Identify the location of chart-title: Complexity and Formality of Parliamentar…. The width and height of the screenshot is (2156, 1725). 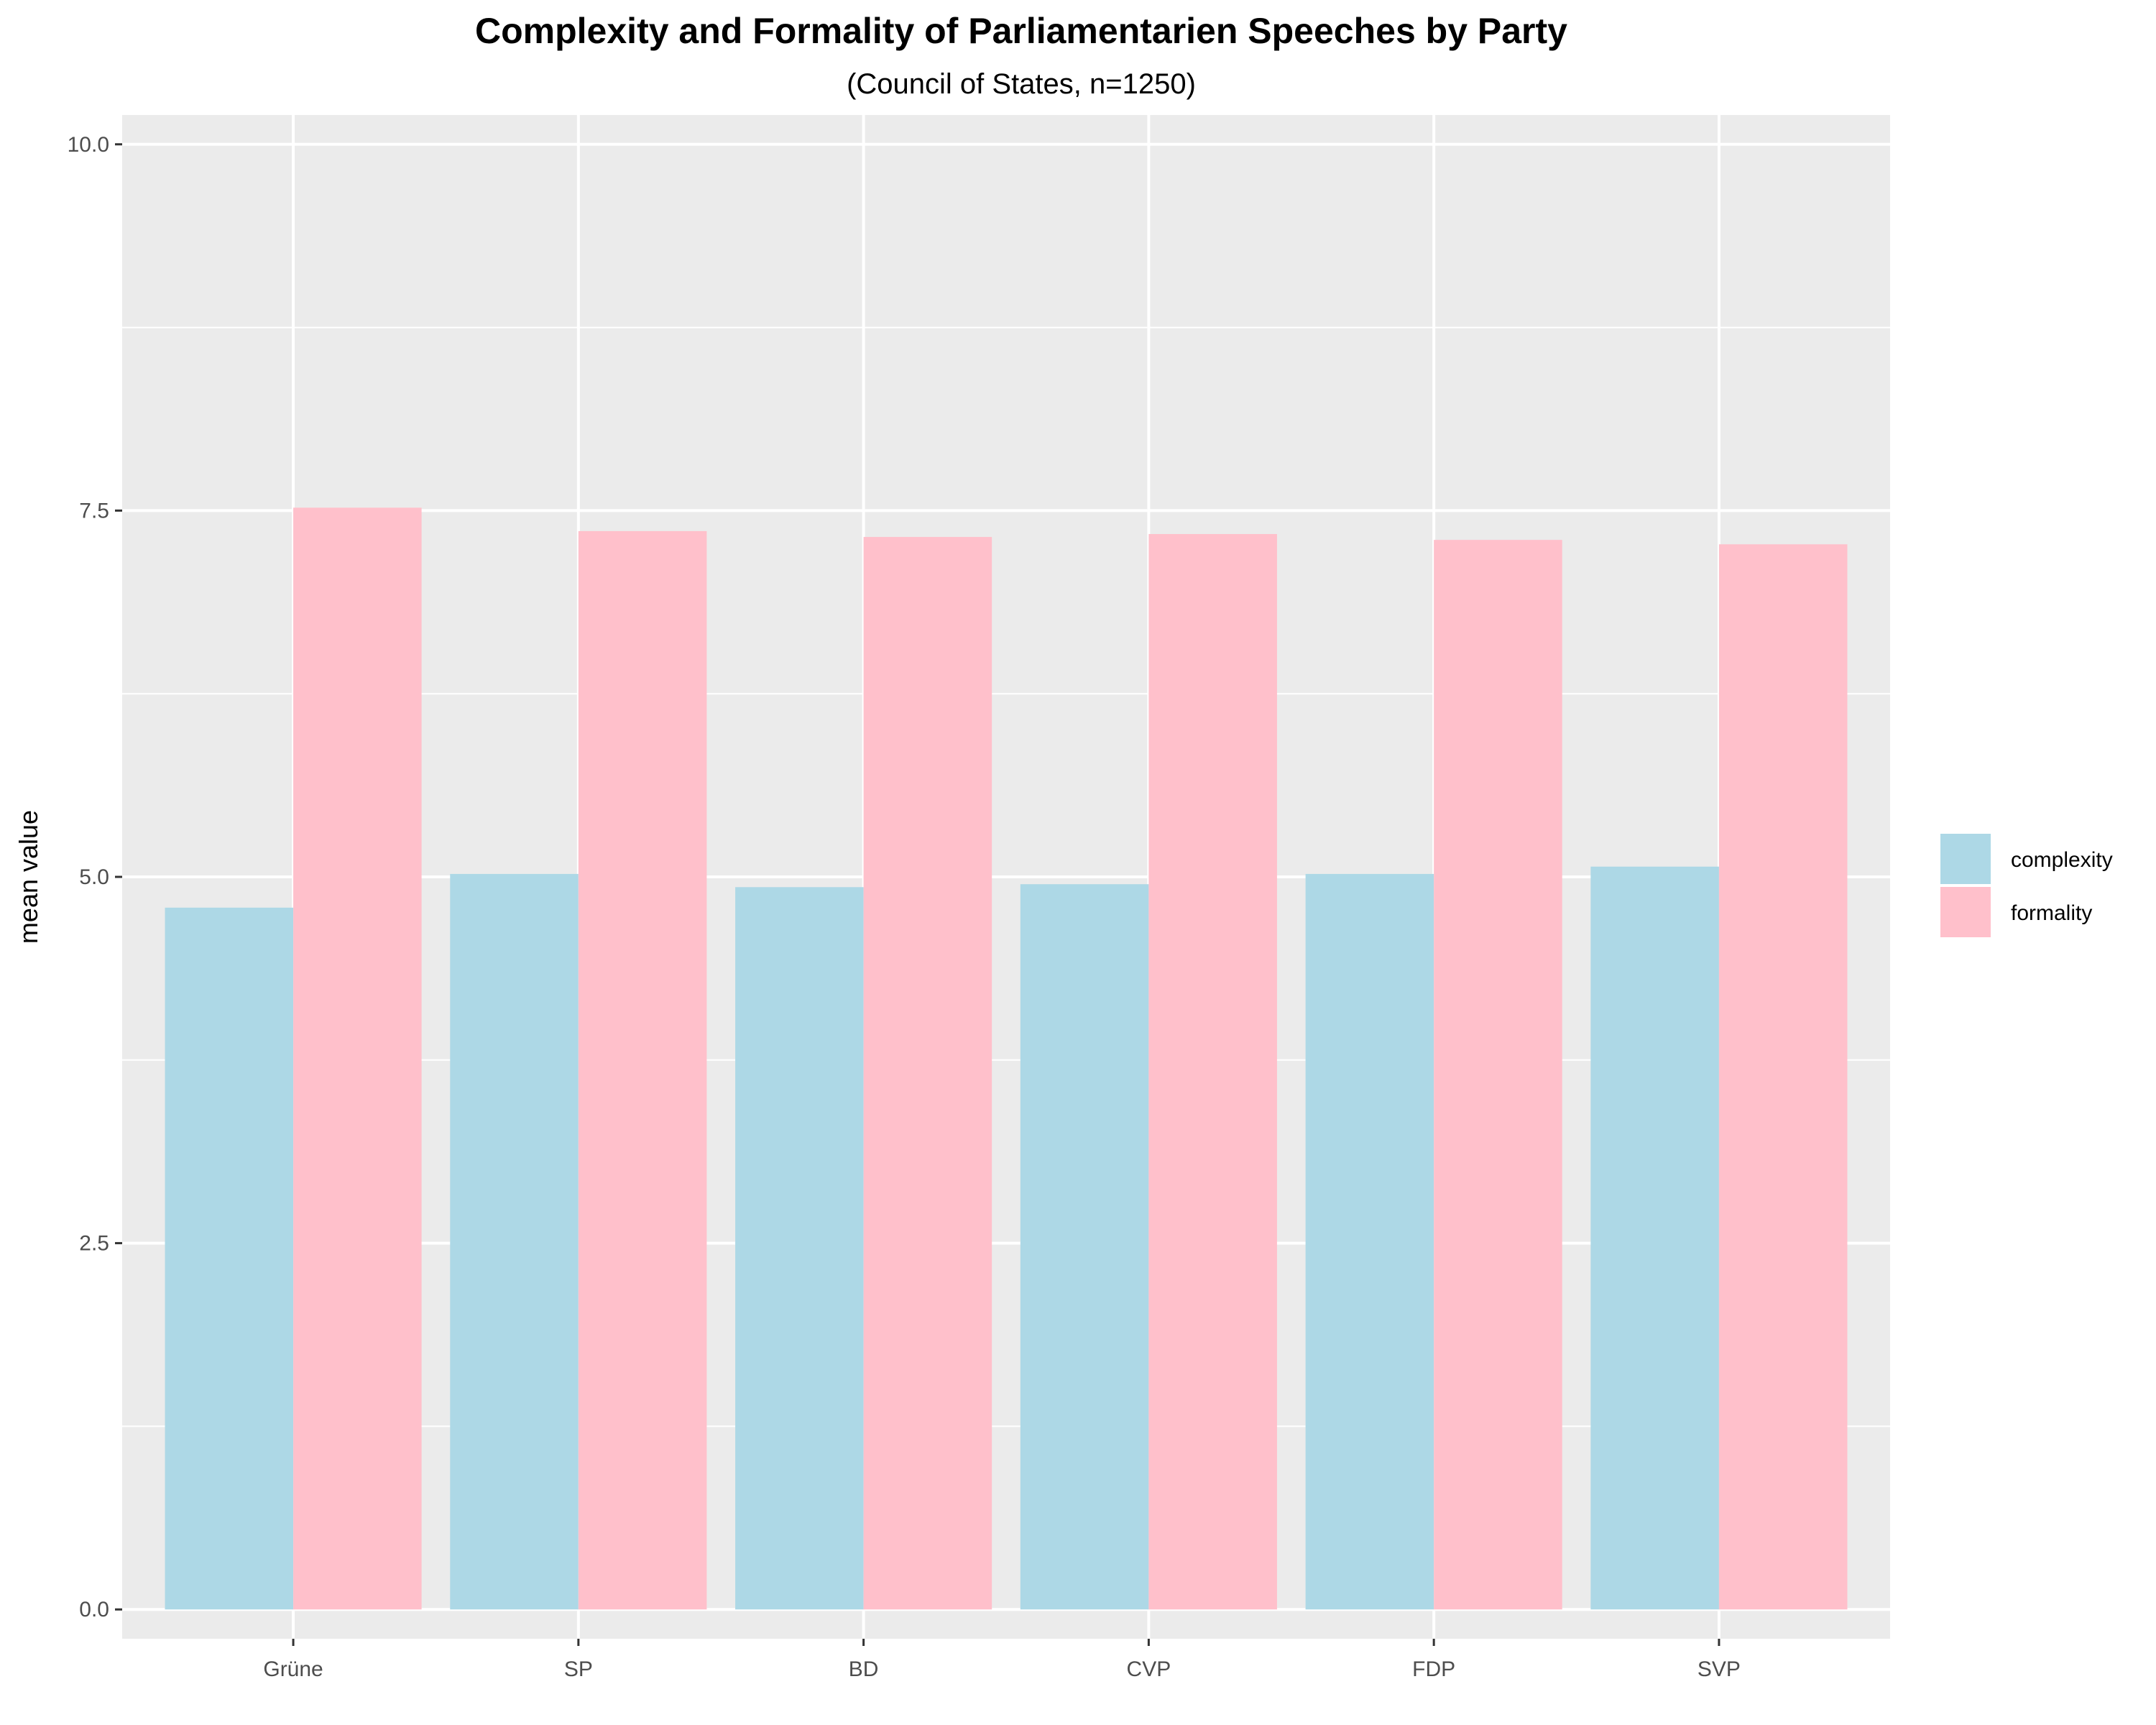
(1021, 31).